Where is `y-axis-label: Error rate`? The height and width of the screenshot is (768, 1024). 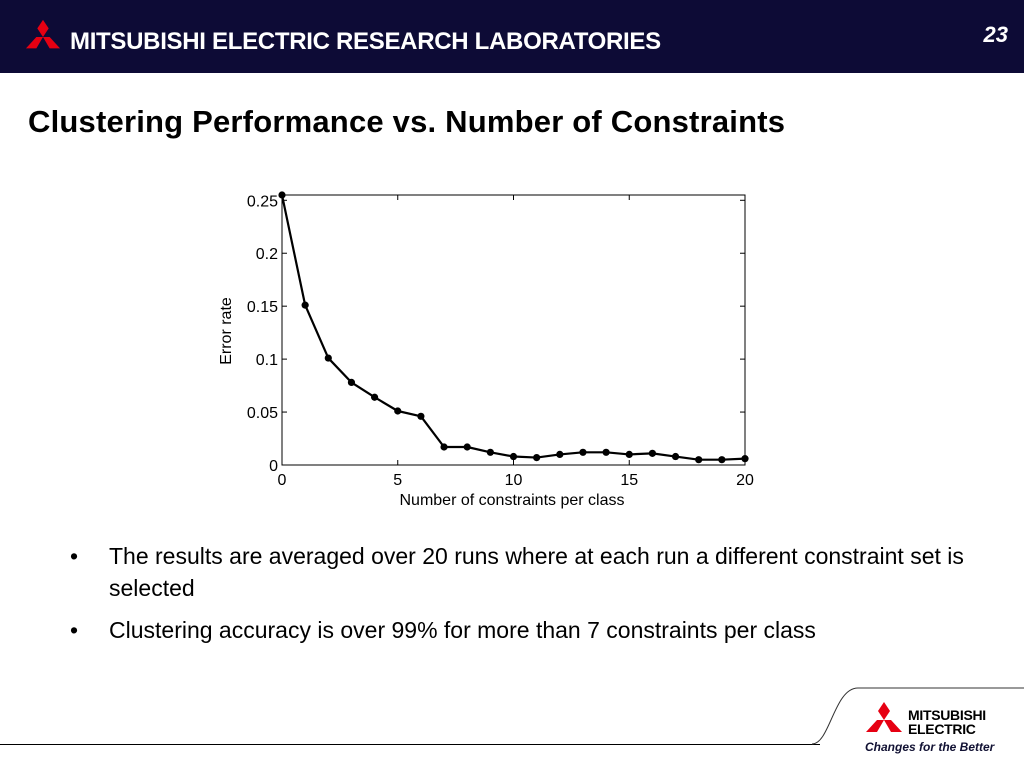
y-axis-label: Error rate is located at coordinates (226, 331).